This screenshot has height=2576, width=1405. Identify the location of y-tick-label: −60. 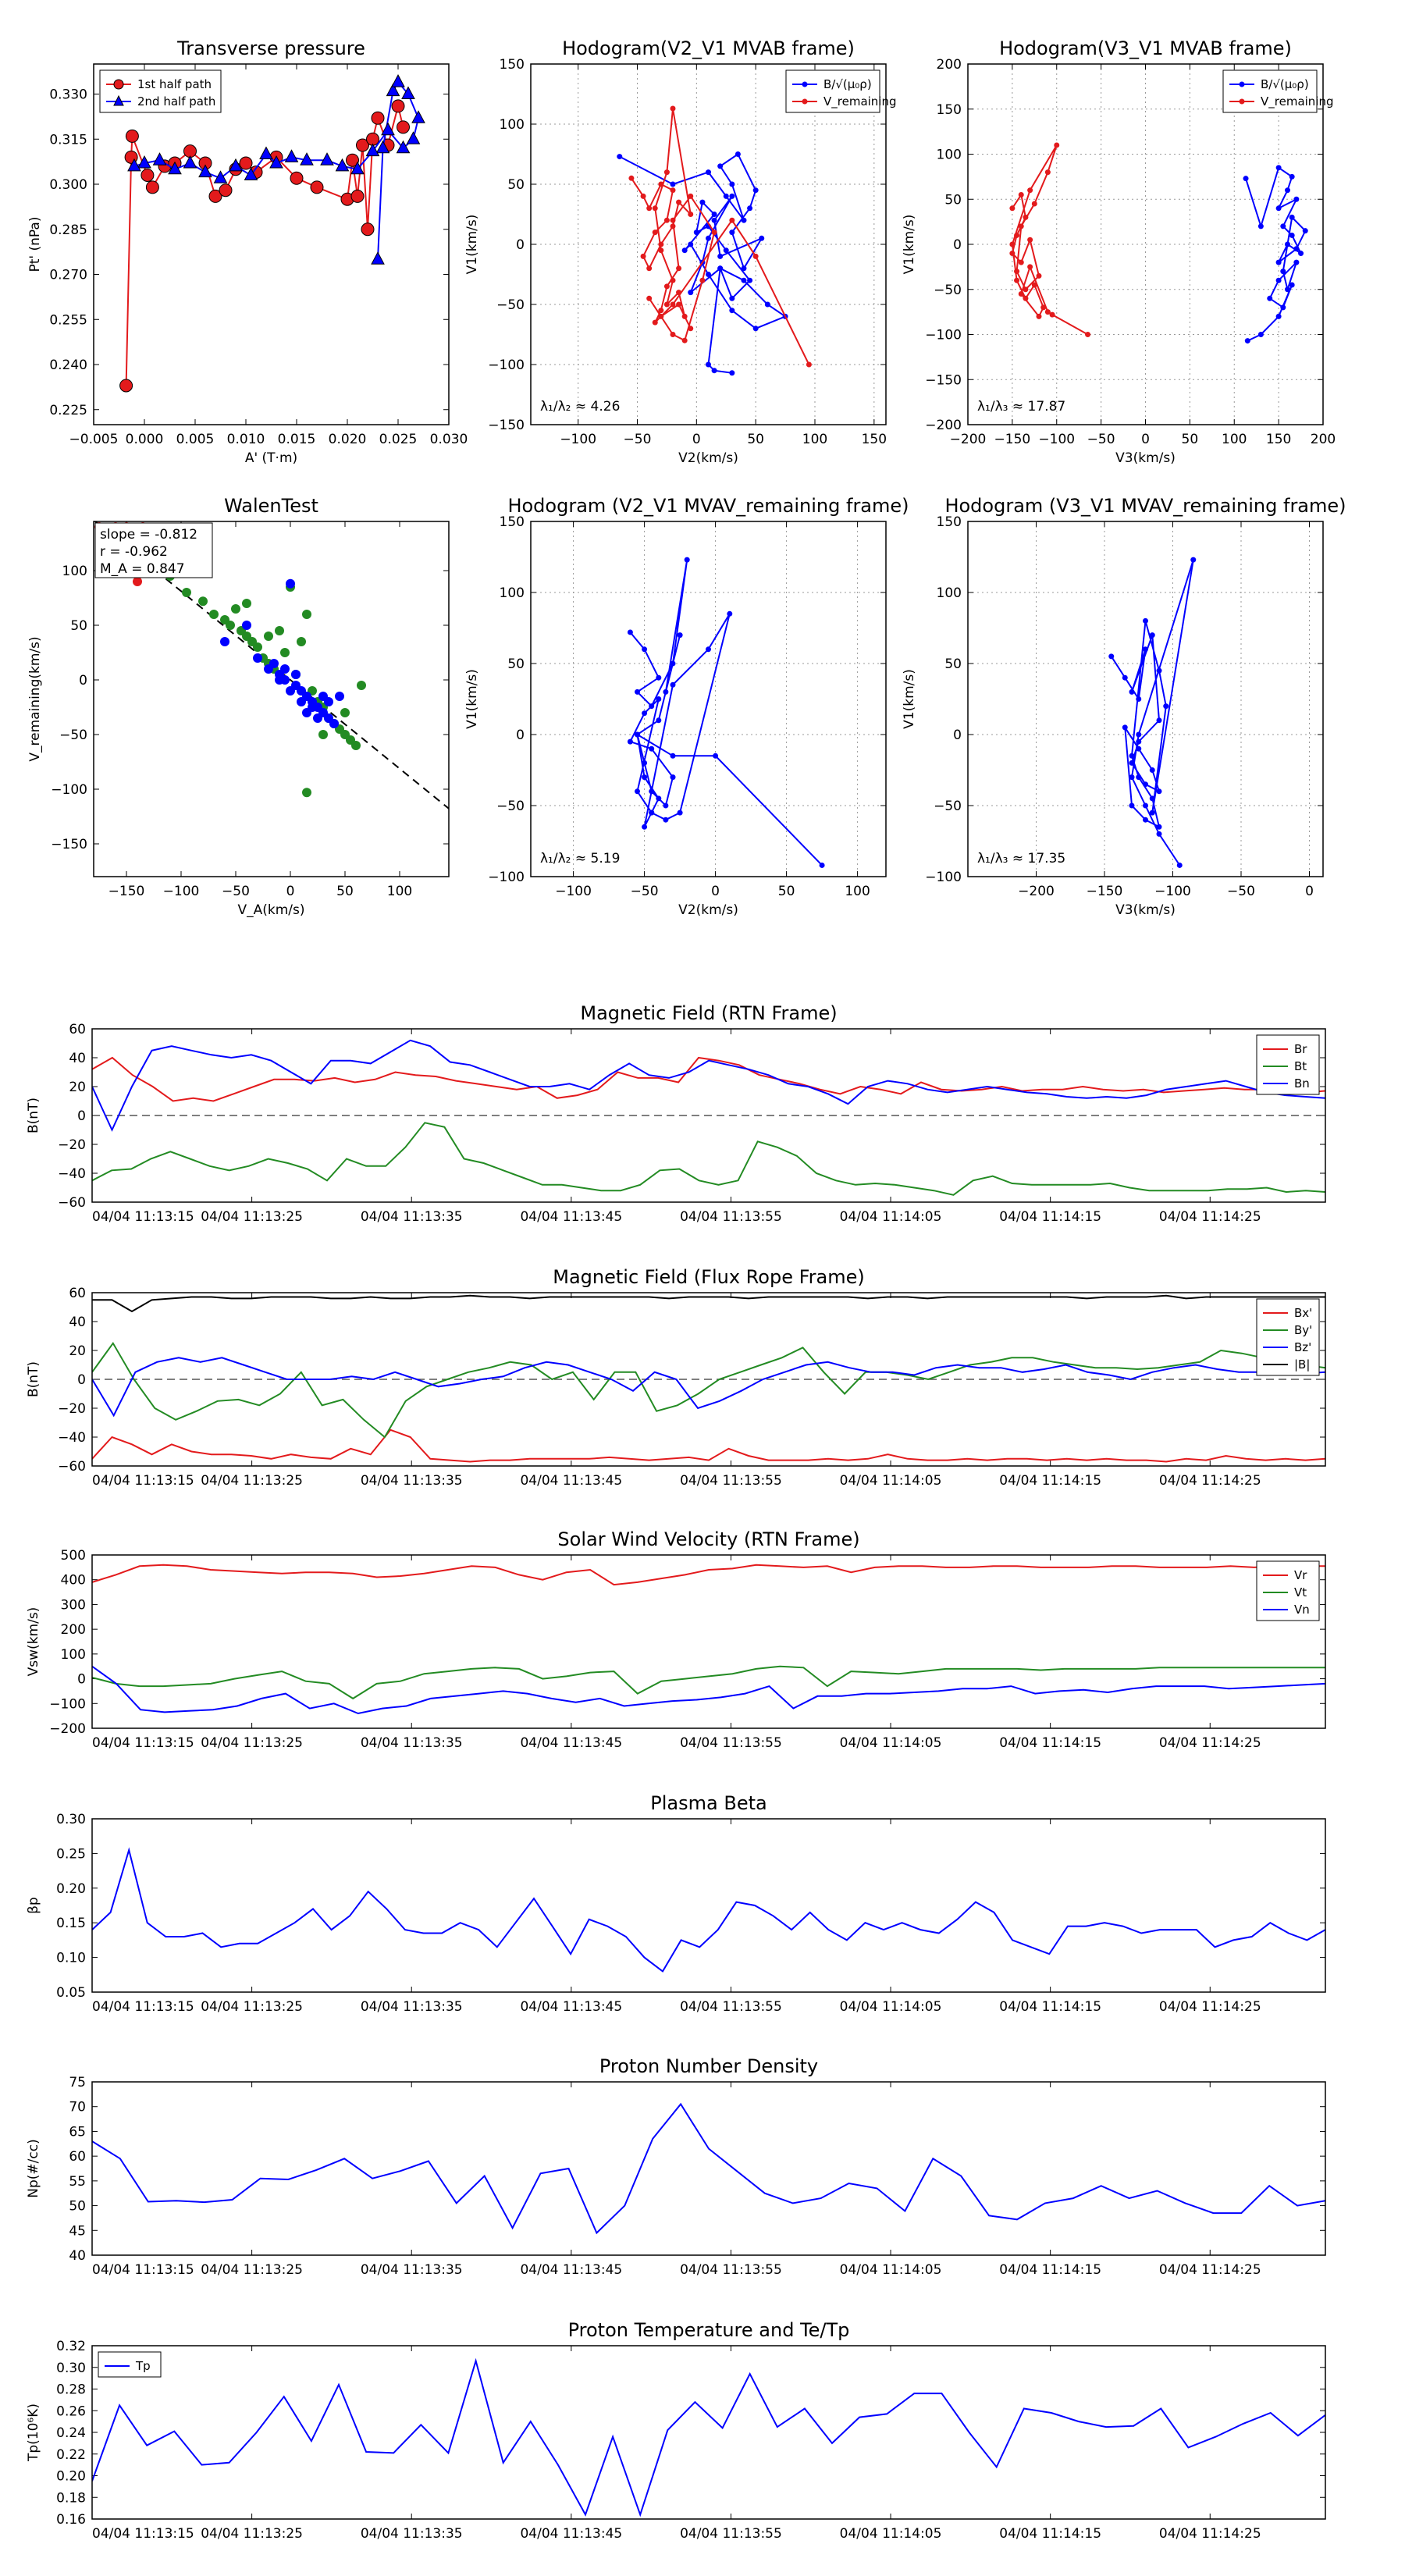
(72, 1467).